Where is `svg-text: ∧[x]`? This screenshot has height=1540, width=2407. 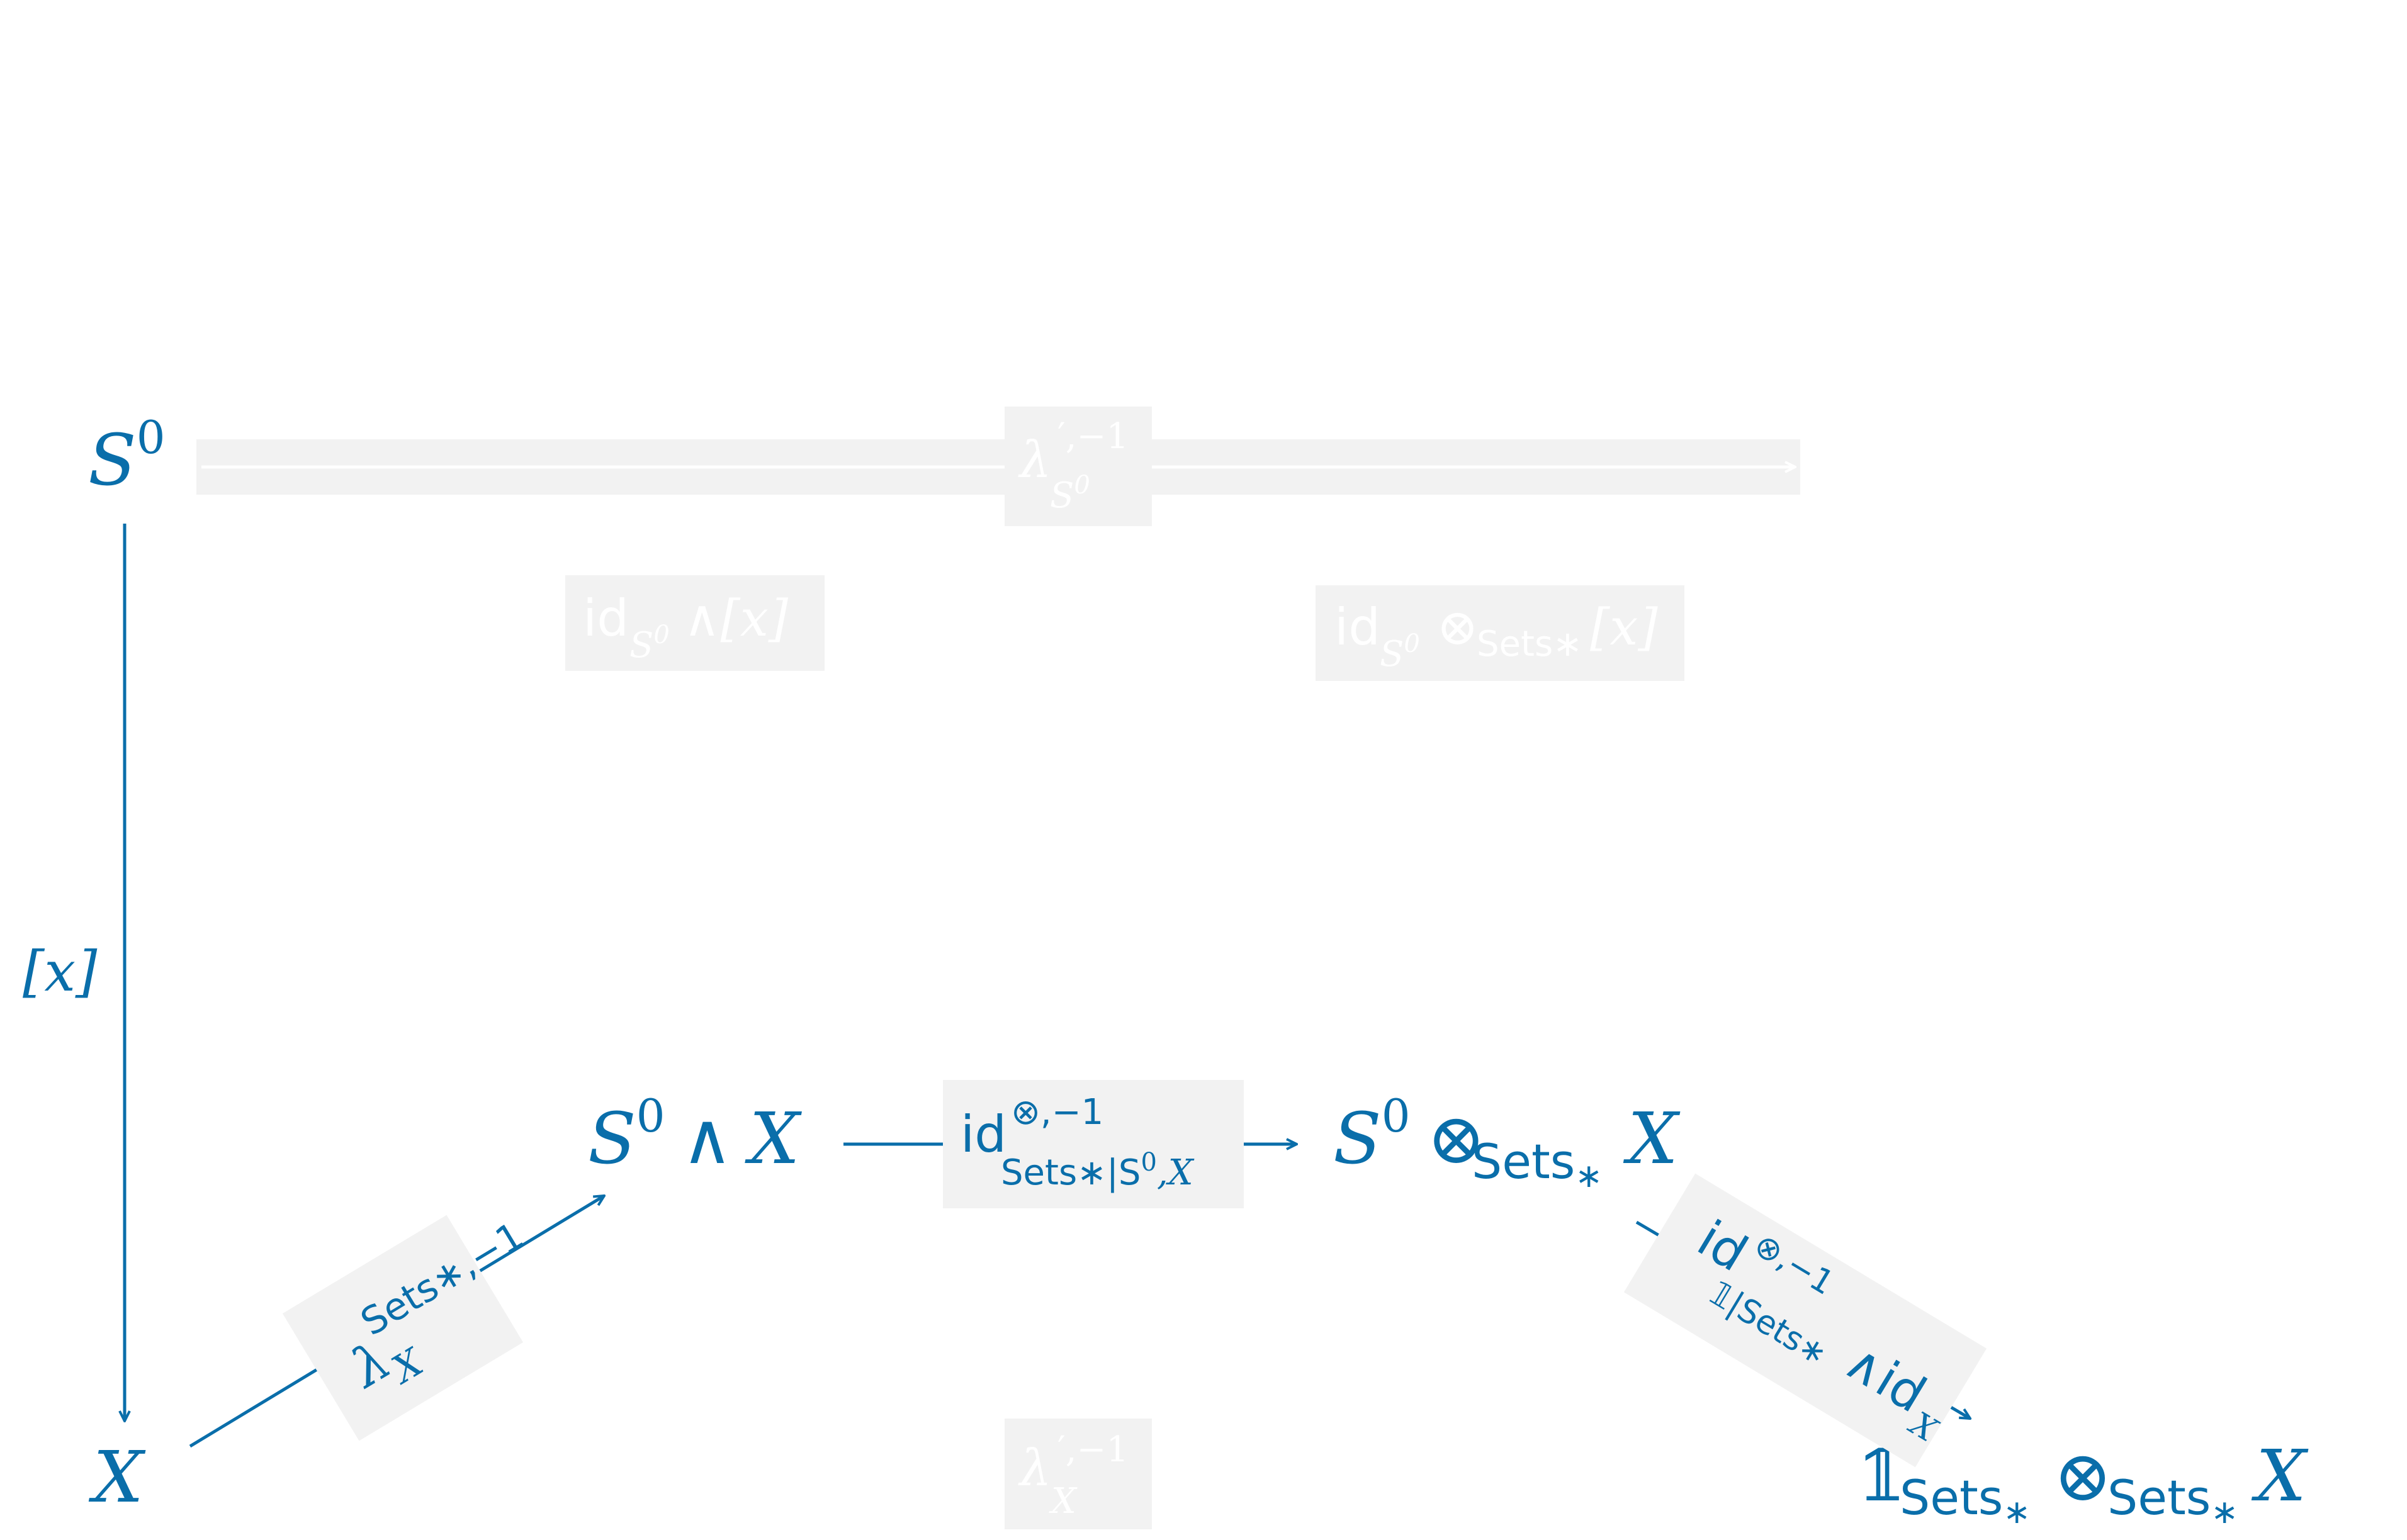
svg-text: ∧[x] is located at coordinates (736, 618).